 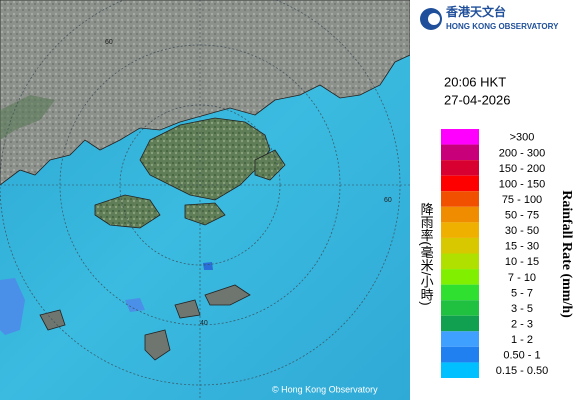 I want to click on legend-label: 2 - 3, so click(x=522, y=324).